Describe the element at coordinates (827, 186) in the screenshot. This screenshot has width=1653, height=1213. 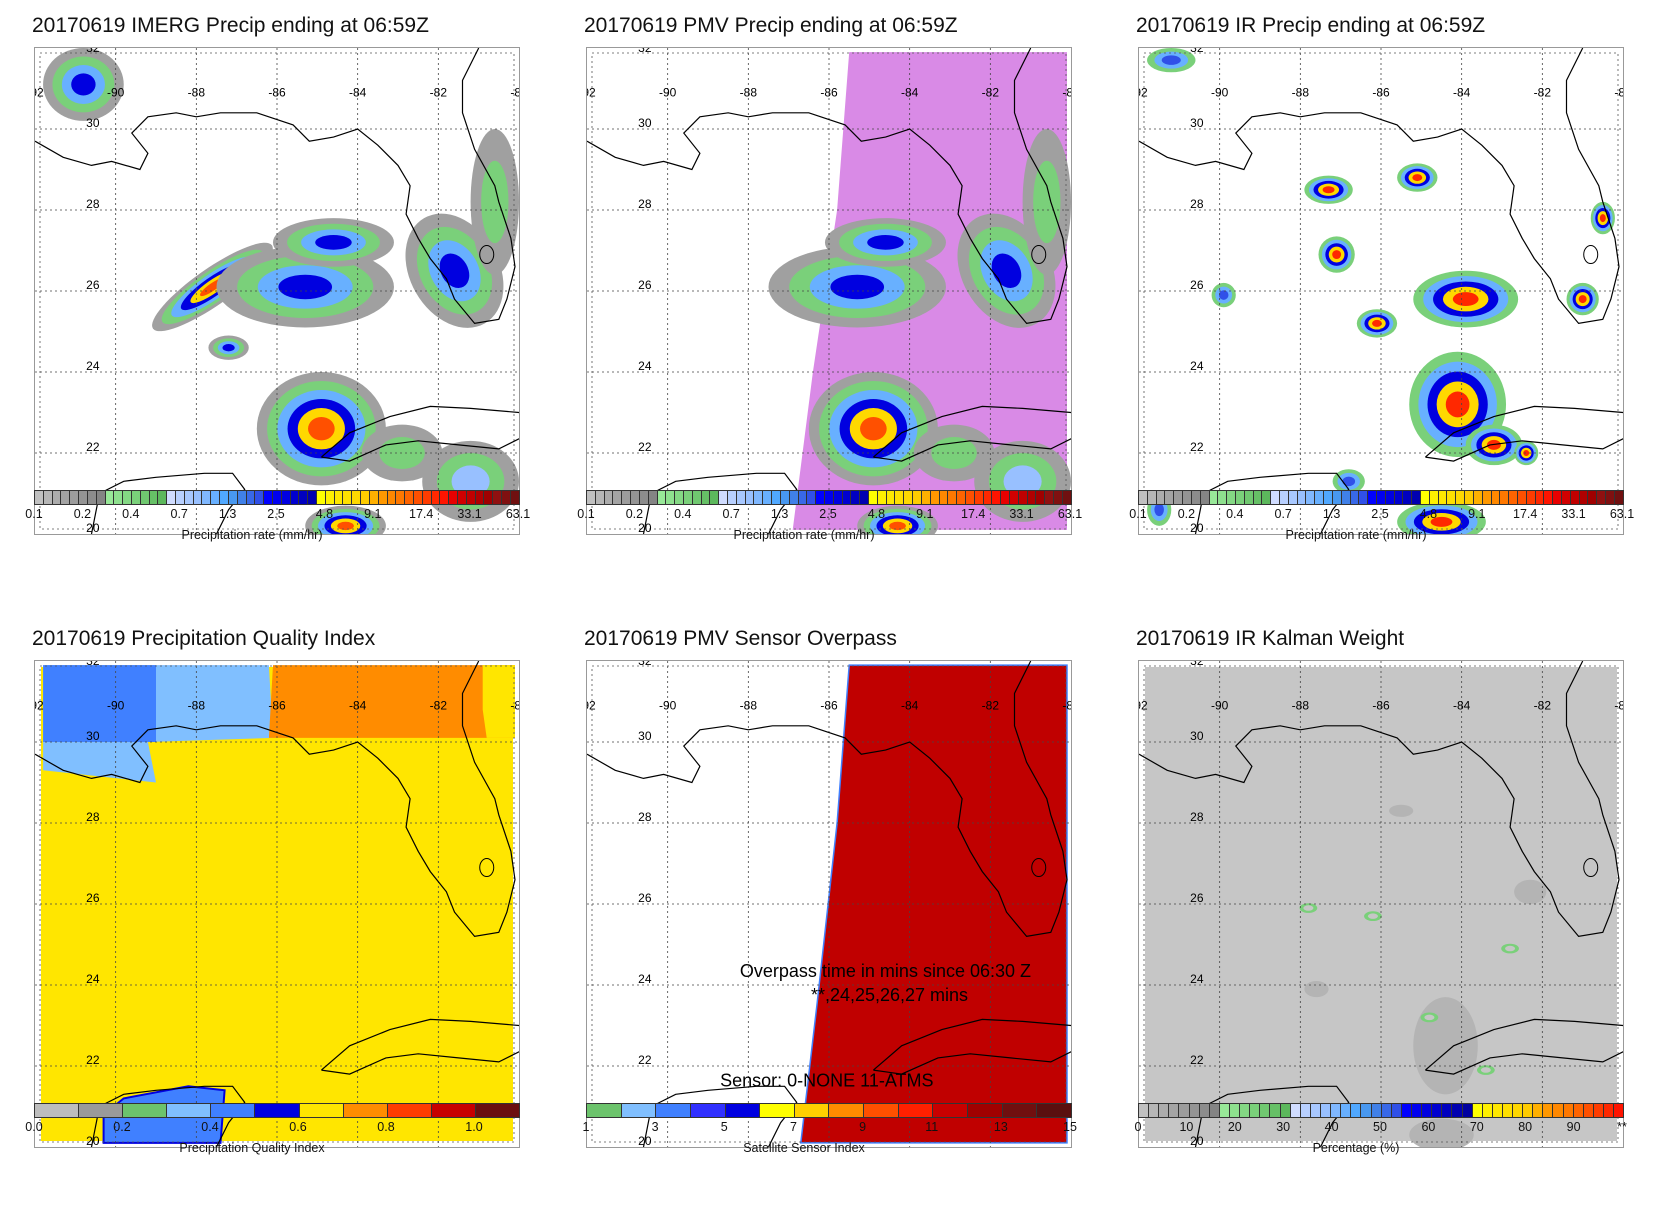
I see `coastline-us` at that location.